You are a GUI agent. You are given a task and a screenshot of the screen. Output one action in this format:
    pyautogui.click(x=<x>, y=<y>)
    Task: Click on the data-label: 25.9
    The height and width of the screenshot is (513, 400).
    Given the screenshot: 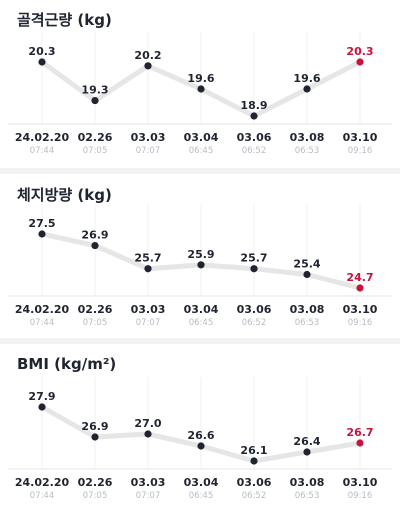 What is the action you would take?
    pyautogui.click(x=200, y=254)
    